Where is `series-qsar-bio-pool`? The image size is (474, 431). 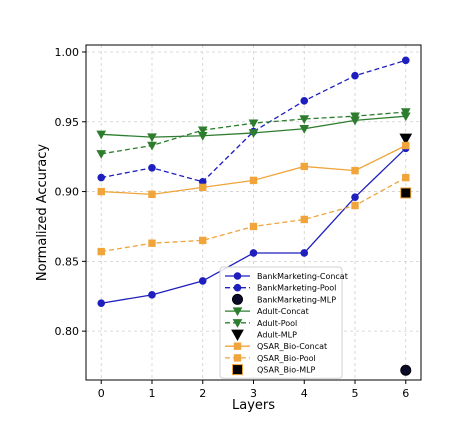 series-qsar-bio-pool is located at coordinates (253, 214).